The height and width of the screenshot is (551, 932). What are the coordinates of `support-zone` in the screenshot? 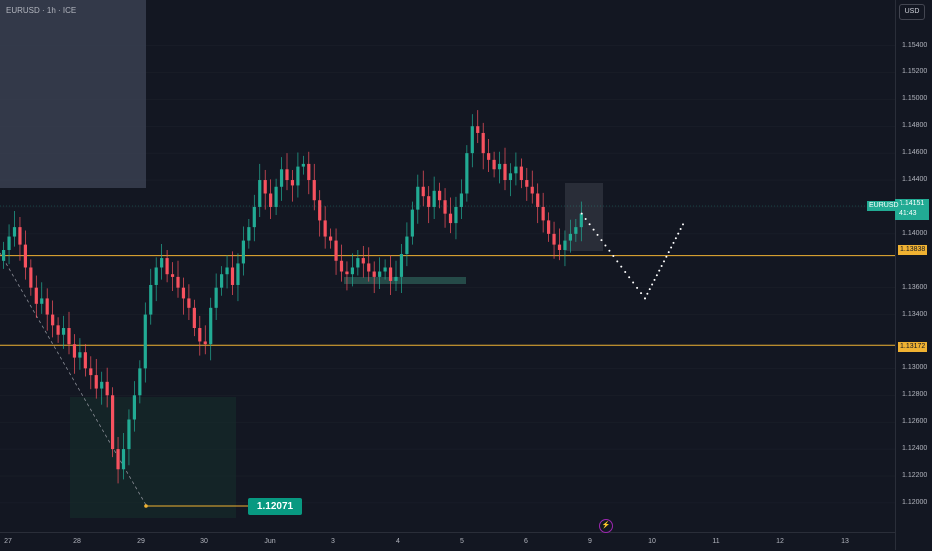 It's located at (405, 280).